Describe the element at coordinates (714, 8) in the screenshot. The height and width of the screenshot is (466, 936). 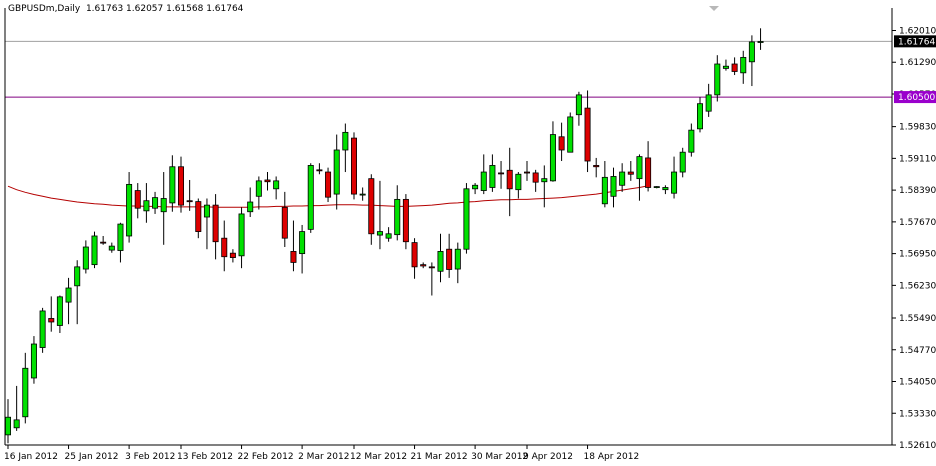
I see `chart-shift-marker` at that location.